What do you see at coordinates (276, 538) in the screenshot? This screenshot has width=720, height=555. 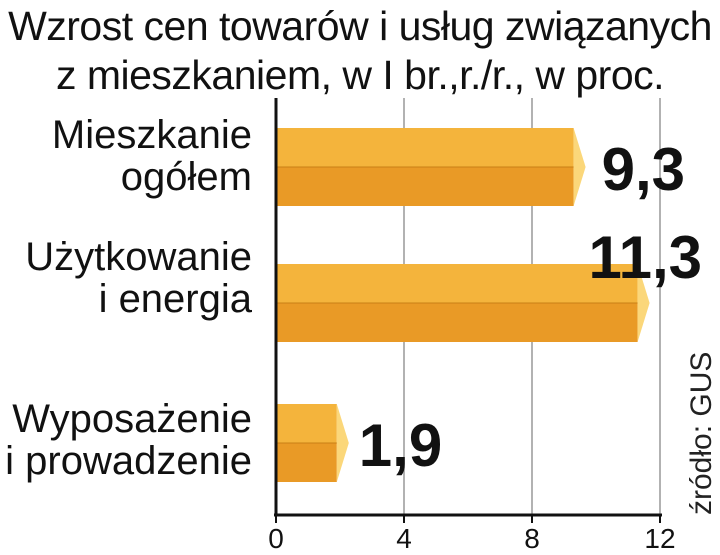 I see `x-tick-label-0: 0` at bounding box center [276, 538].